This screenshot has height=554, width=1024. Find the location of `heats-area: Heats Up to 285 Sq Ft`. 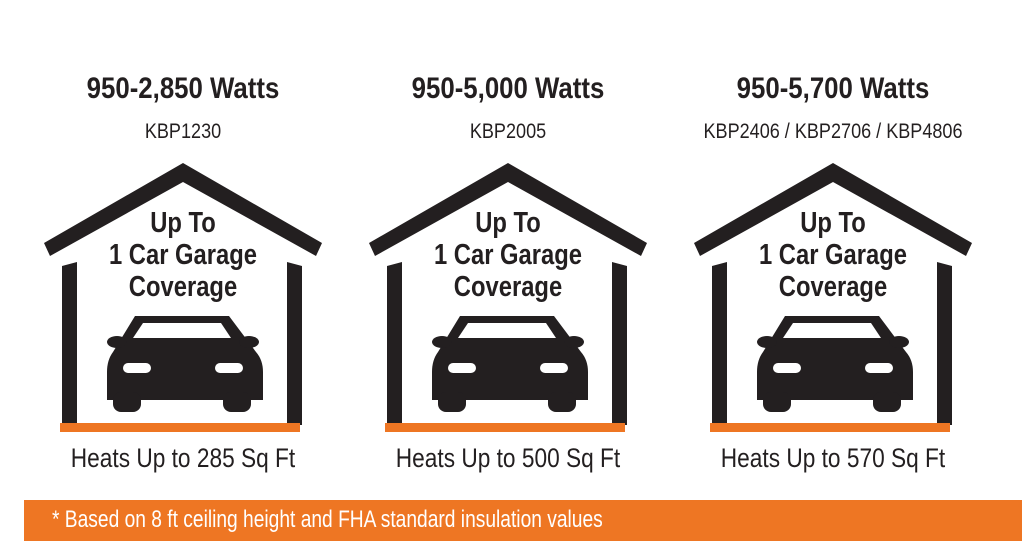

heats-area: Heats Up to 285 Sq Ft is located at coordinates (183, 458).